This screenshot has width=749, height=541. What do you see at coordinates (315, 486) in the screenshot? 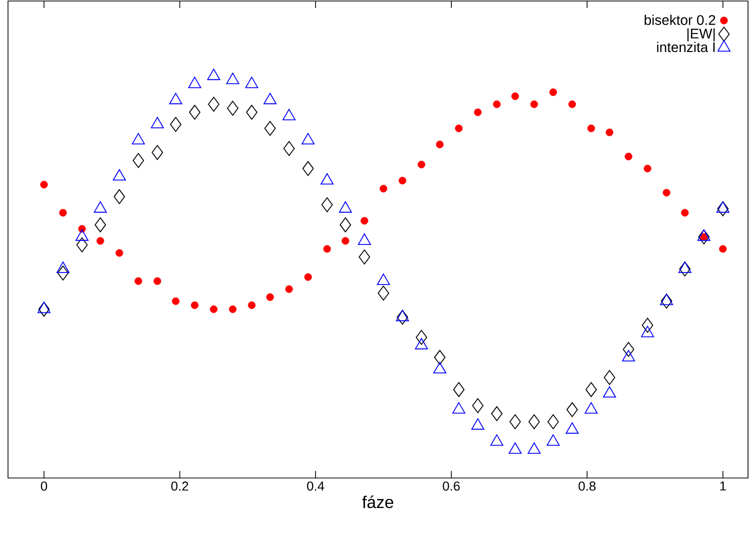
I see `x-tick-label: 0.4` at bounding box center [315, 486].